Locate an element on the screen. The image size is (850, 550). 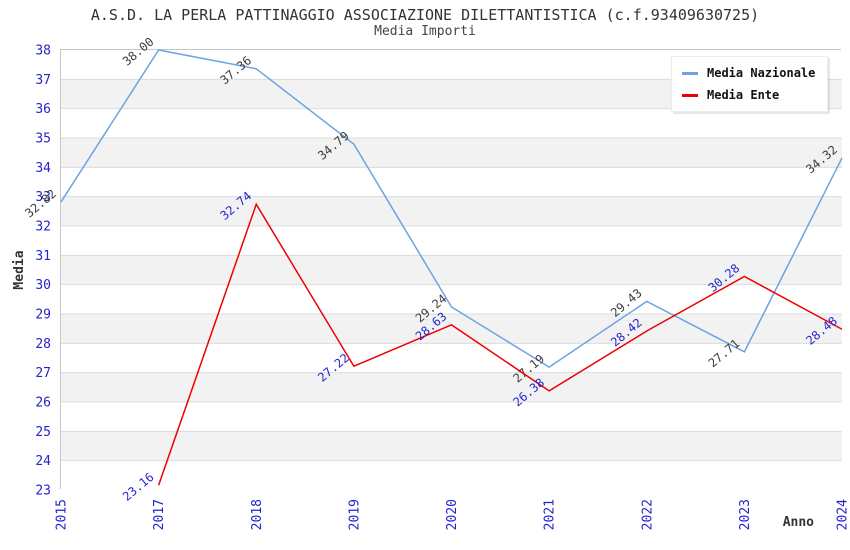
y-tick-label: 28 is located at coordinates (43, 344).